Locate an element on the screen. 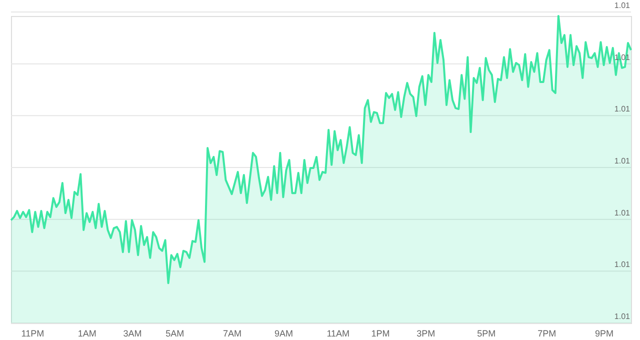 This screenshot has width=640, height=340. x-tick-label: 11AM is located at coordinates (338, 333).